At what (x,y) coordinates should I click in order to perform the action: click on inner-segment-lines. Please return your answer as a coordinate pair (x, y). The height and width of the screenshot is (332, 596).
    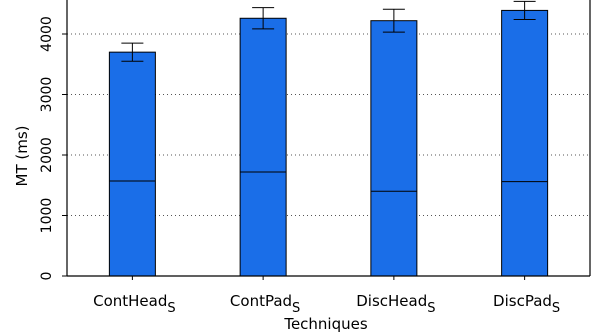
    Looking at the image, I should click on (328, 181).